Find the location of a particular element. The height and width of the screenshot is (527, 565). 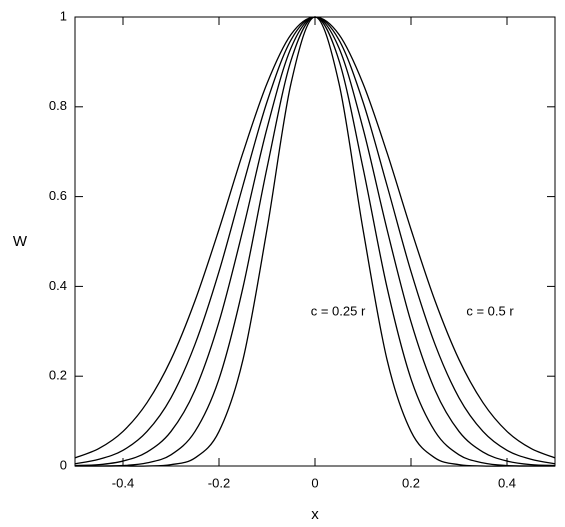

x-tick-label: 0 is located at coordinates (314, 482).